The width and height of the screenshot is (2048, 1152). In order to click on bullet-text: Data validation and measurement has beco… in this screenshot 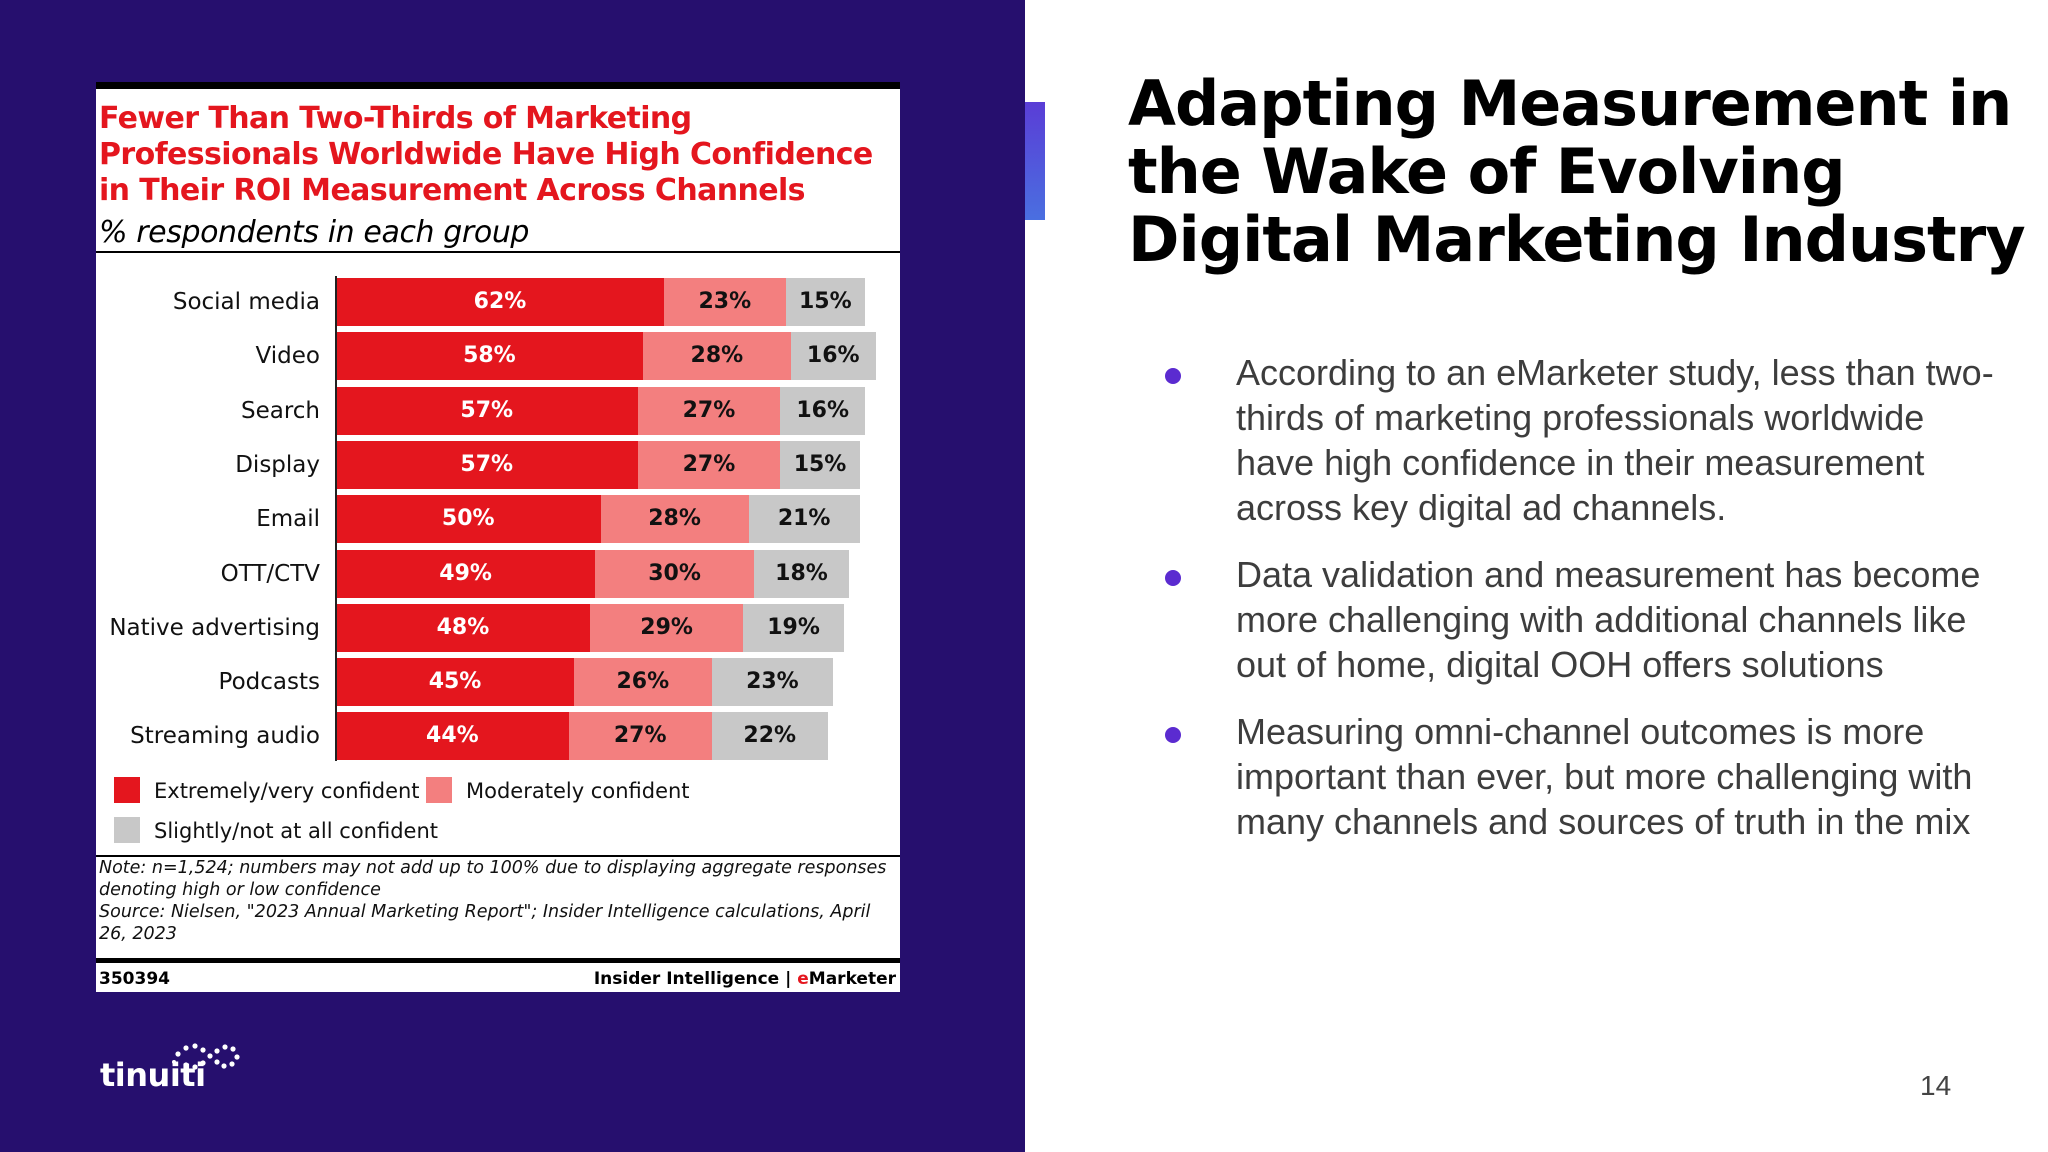, I will do `click(1608, 619)`.